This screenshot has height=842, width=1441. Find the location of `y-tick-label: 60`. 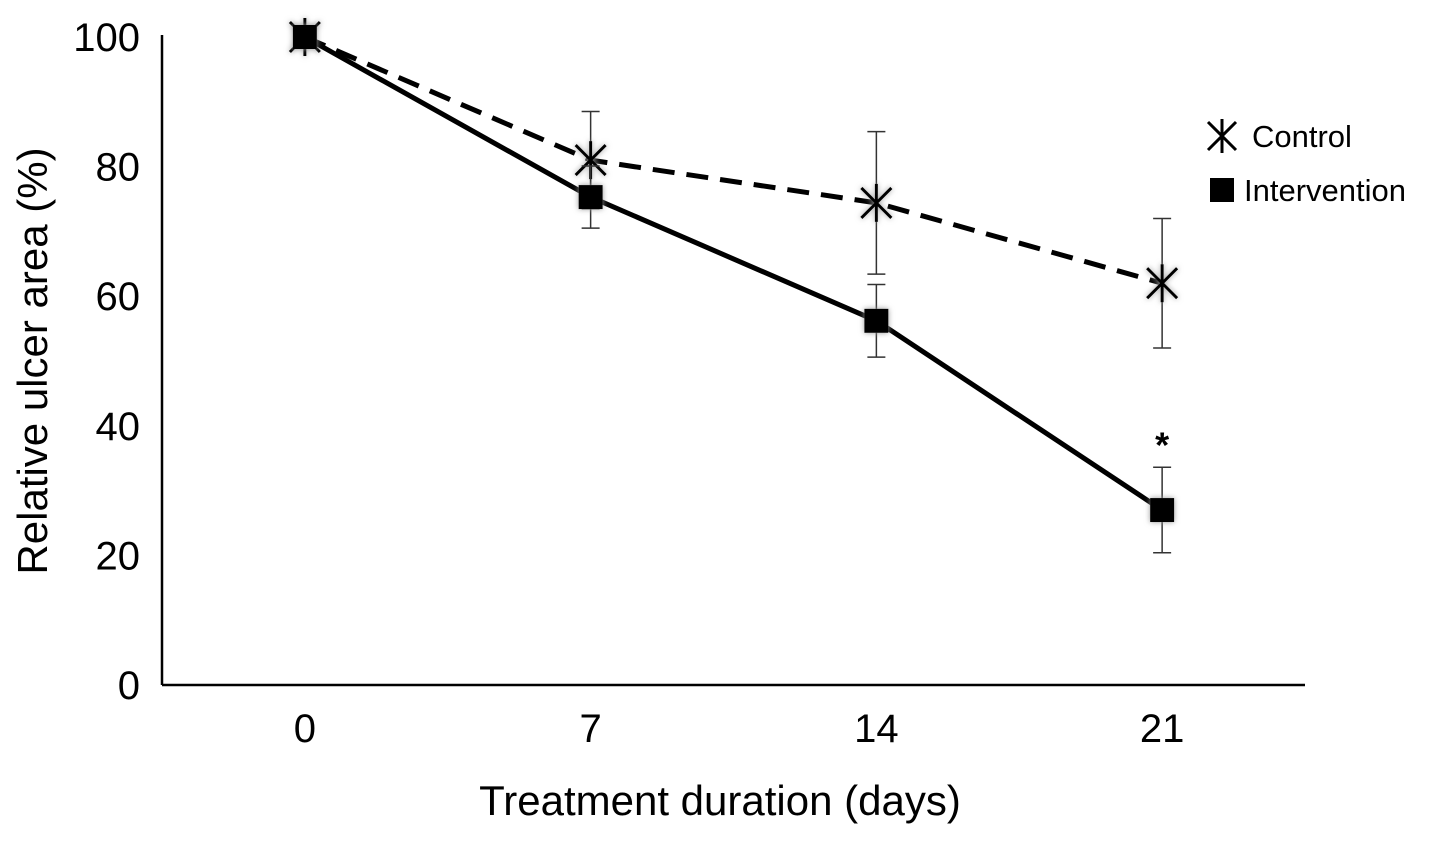

y-tick-label: 60 is located at coordinates (118, 297).